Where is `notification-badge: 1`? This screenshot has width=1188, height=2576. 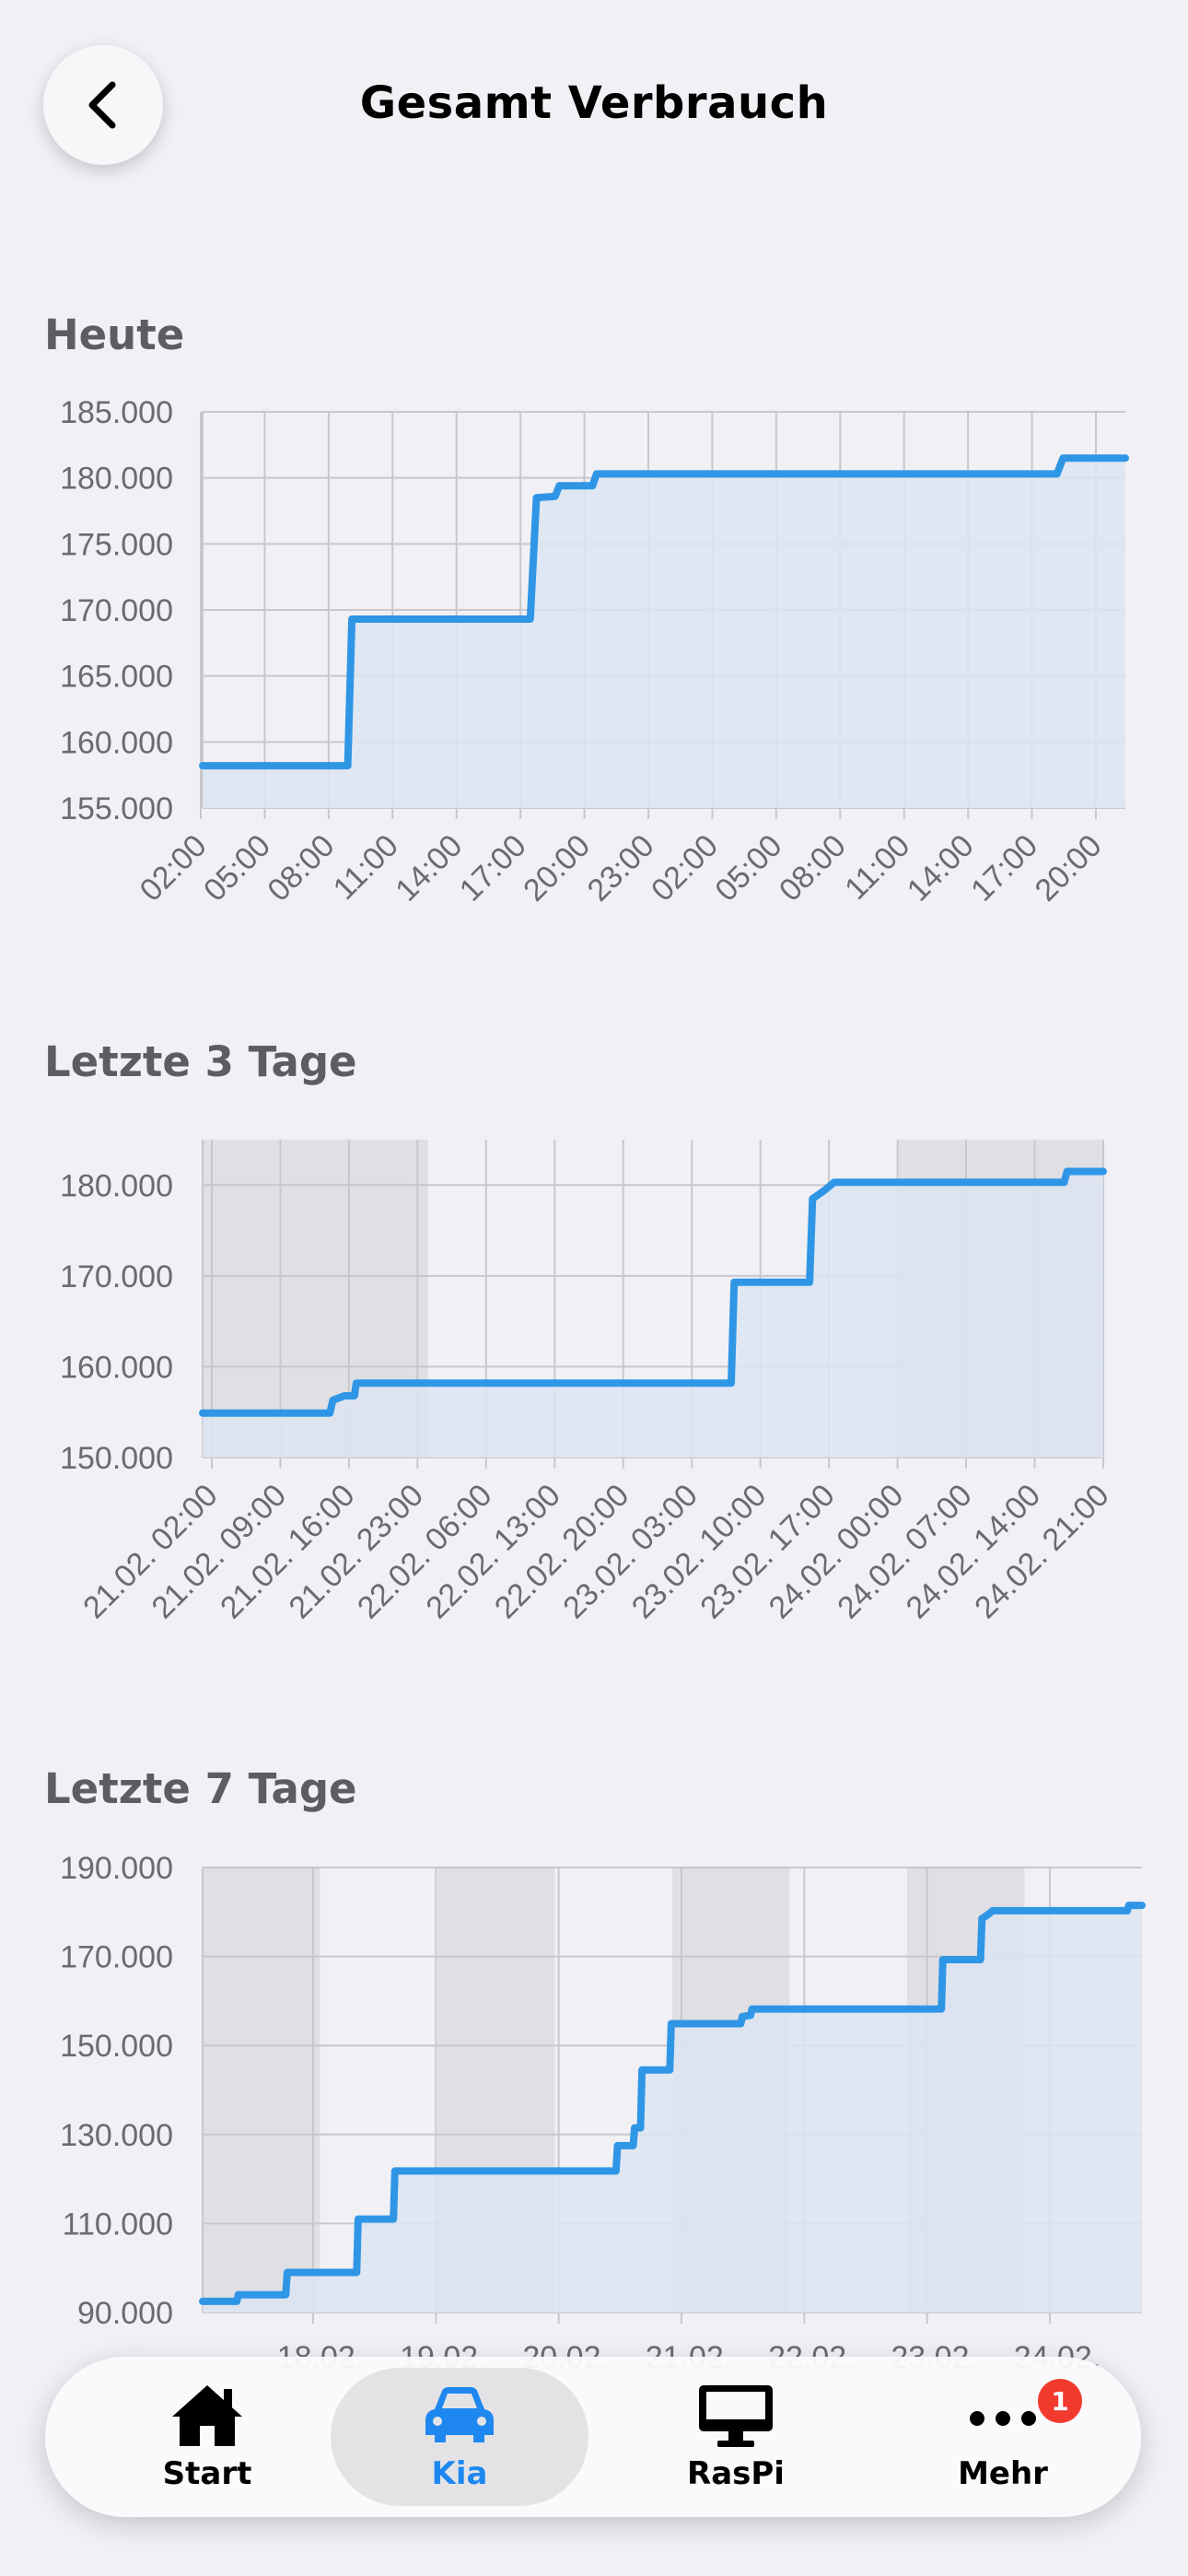 notification-badge: 1 is located at coordinates (1060, 2401).